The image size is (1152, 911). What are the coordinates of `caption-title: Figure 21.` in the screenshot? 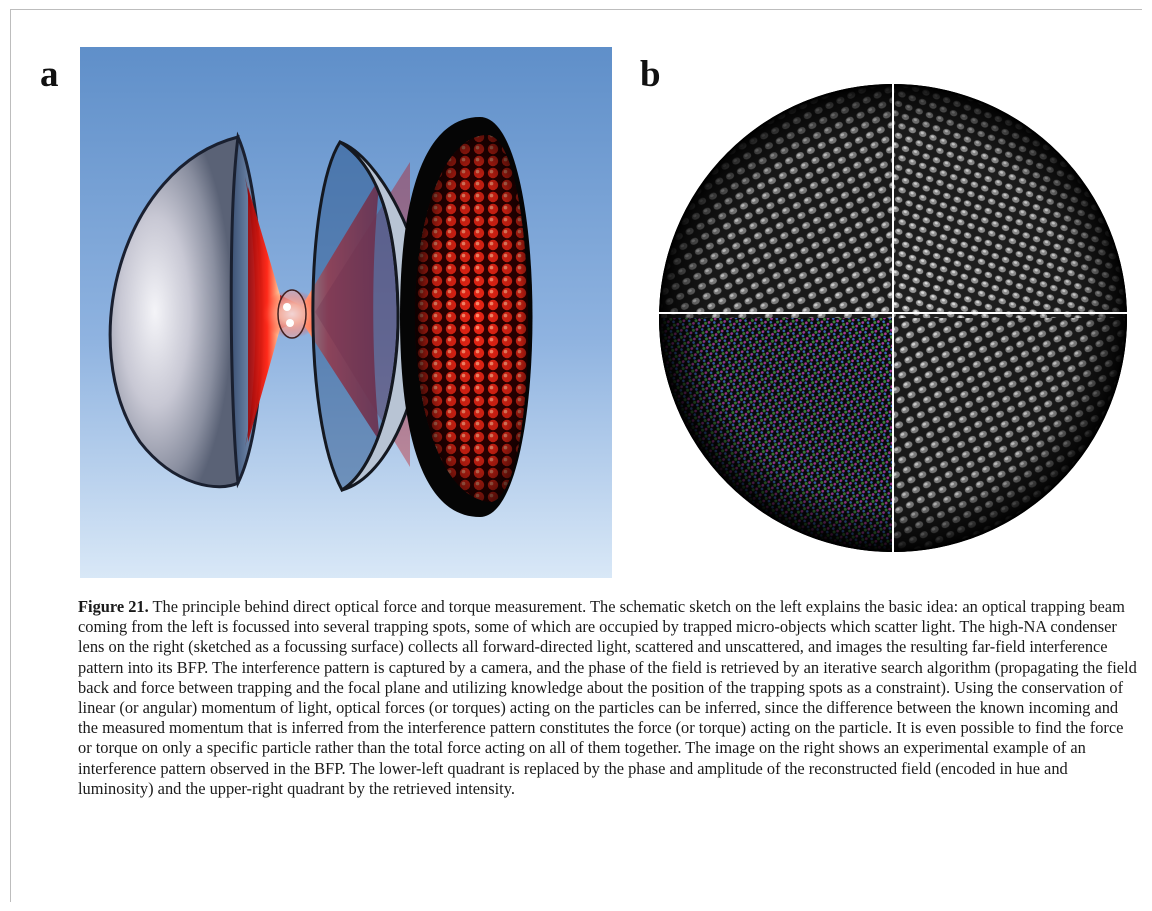 It's located at (113, 606).